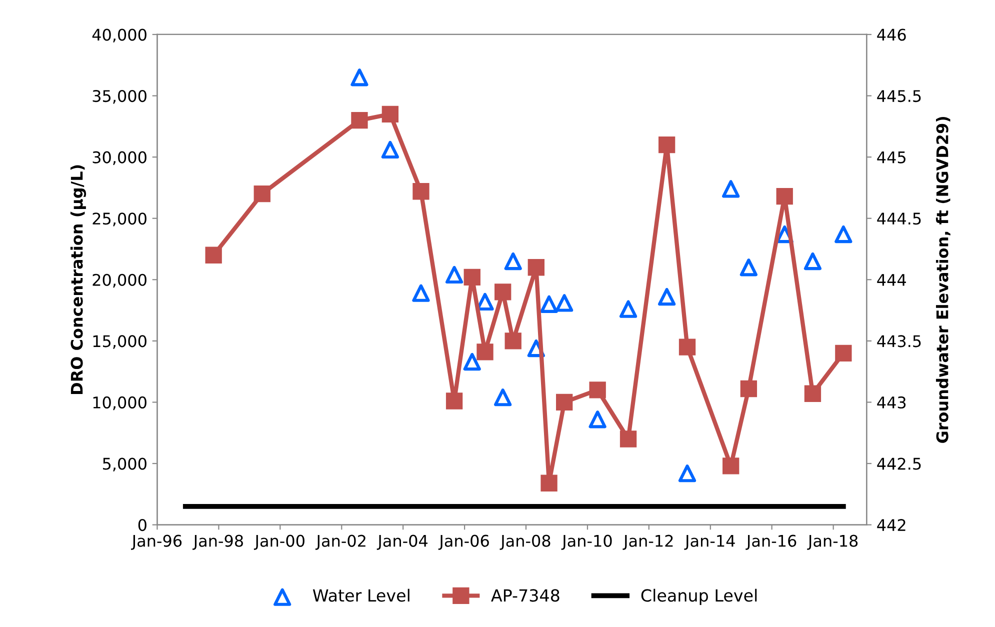  What do you see at coordinates (943, 279) in the screenshot?
I see `y2-axis-title: Groundwater Elevation, ft (NGVD29)` at bounding box center [943, 279].